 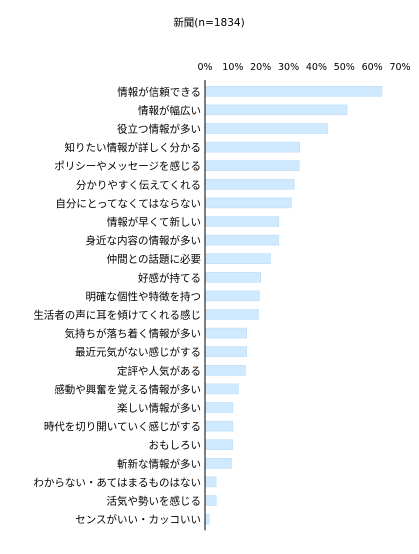 I want to click on category-label: 役立つ情報が多い, so click(x=159, y=129).